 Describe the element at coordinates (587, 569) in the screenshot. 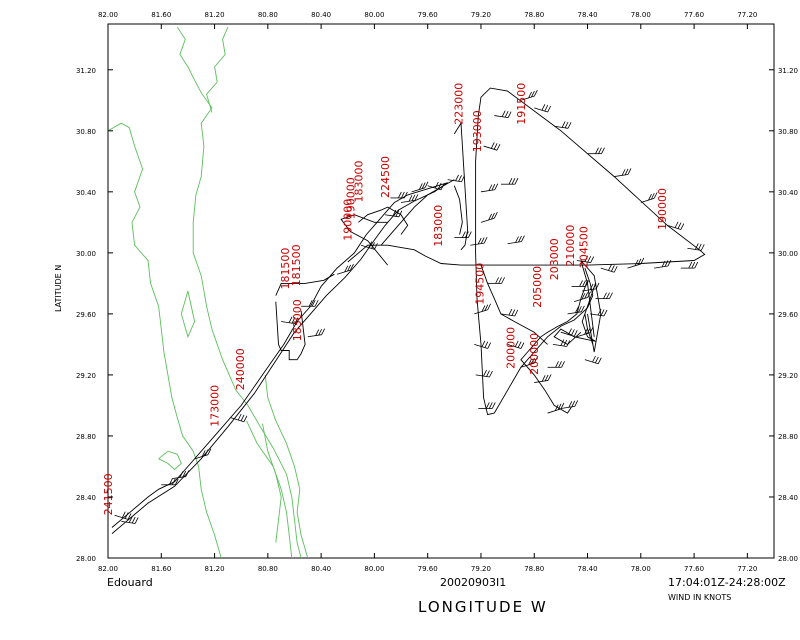

I see `x-tick-label-bottom: 78.40` at that location.